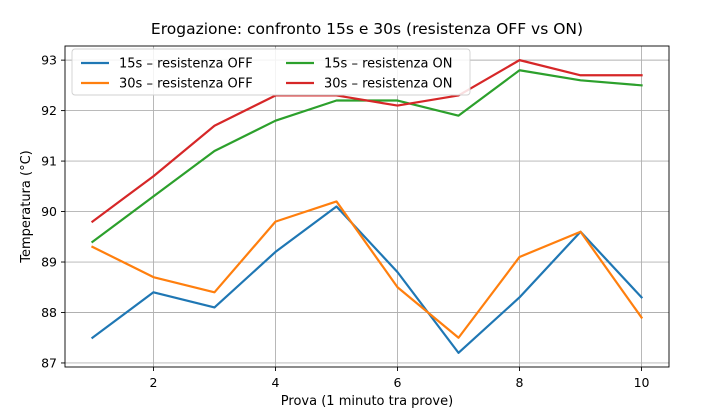  Describe the element at coordinates (26, 206) in the screenshot. I see `y-axis-label: Temperatura (°C)` at that location.